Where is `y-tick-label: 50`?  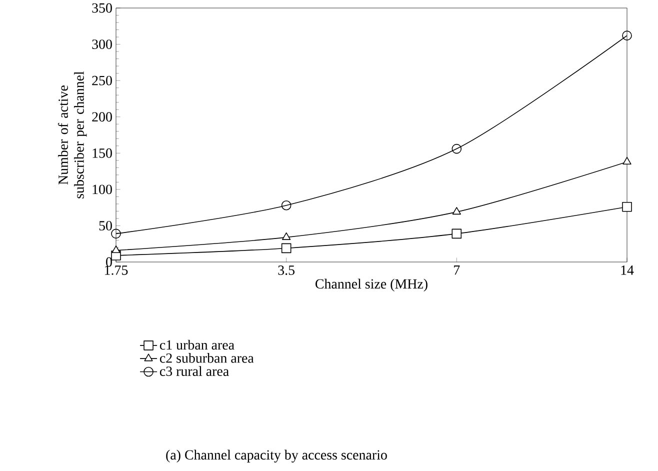
y-tick-label: 50 is located at coordinates (105, 225).